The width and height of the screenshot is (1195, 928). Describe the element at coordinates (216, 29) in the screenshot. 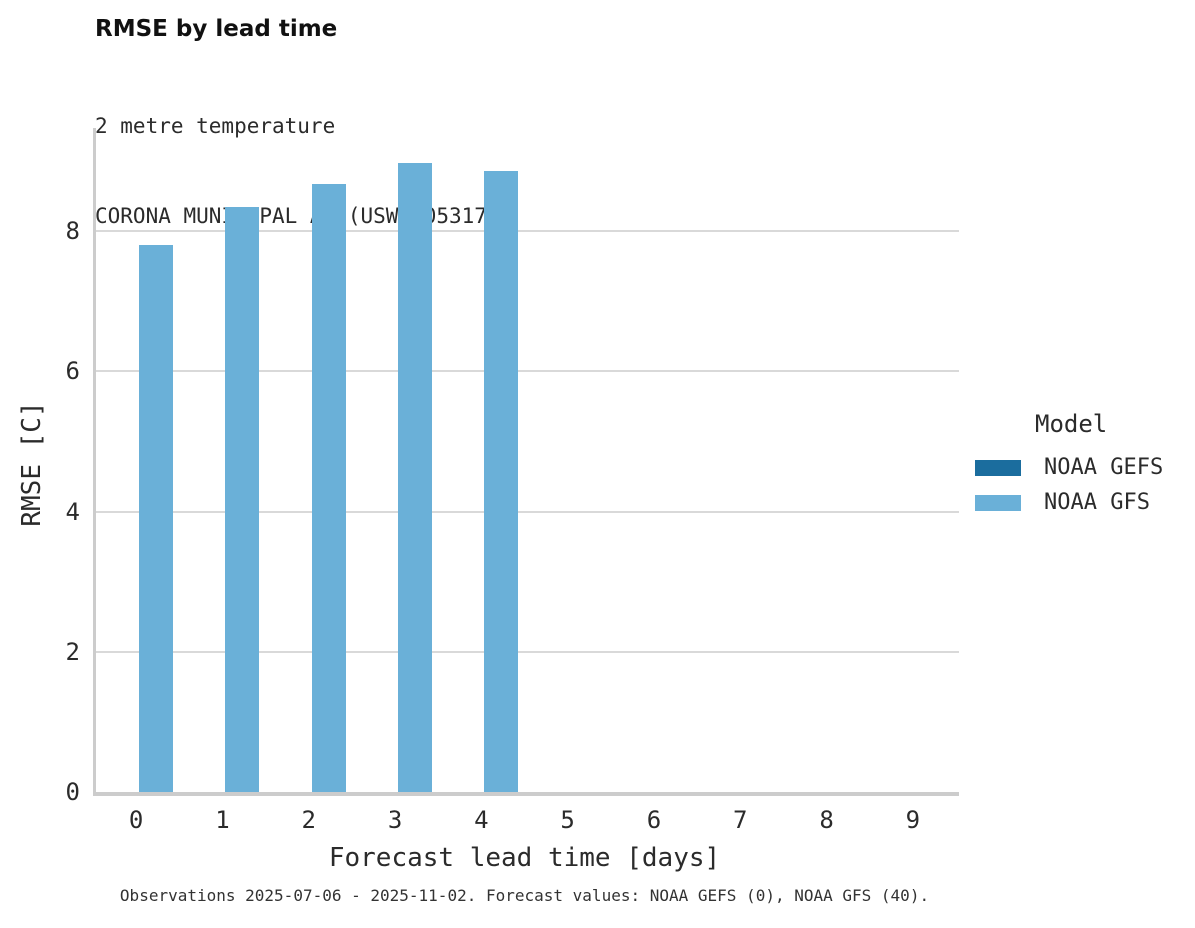

I see `chart-title: RMSE by lead time` at that location.